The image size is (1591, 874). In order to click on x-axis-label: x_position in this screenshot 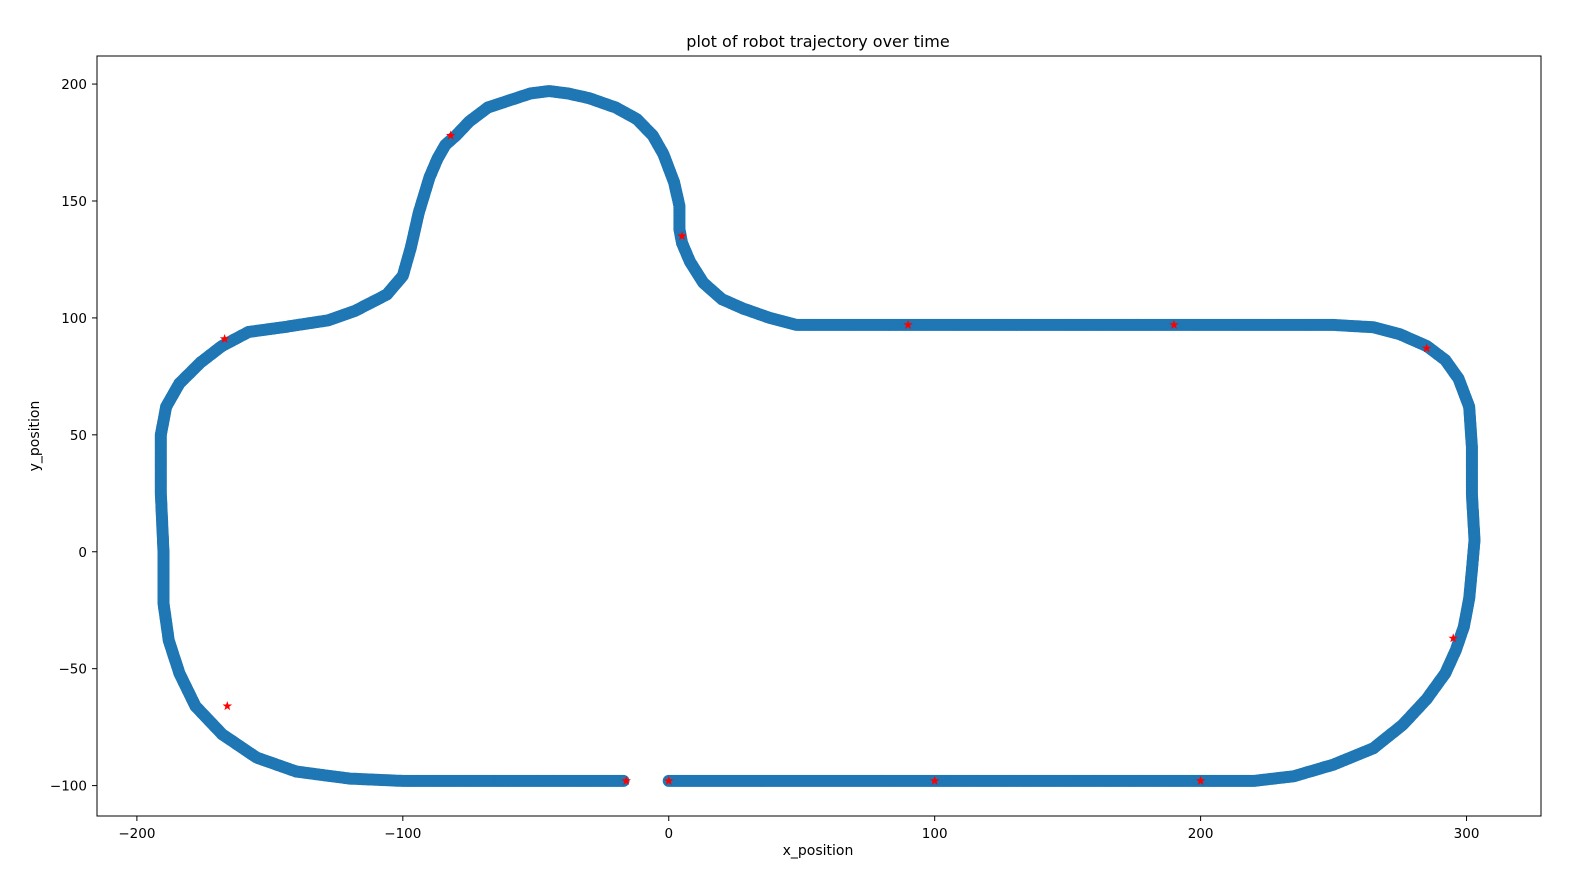, I will do `click(818, 851)`.